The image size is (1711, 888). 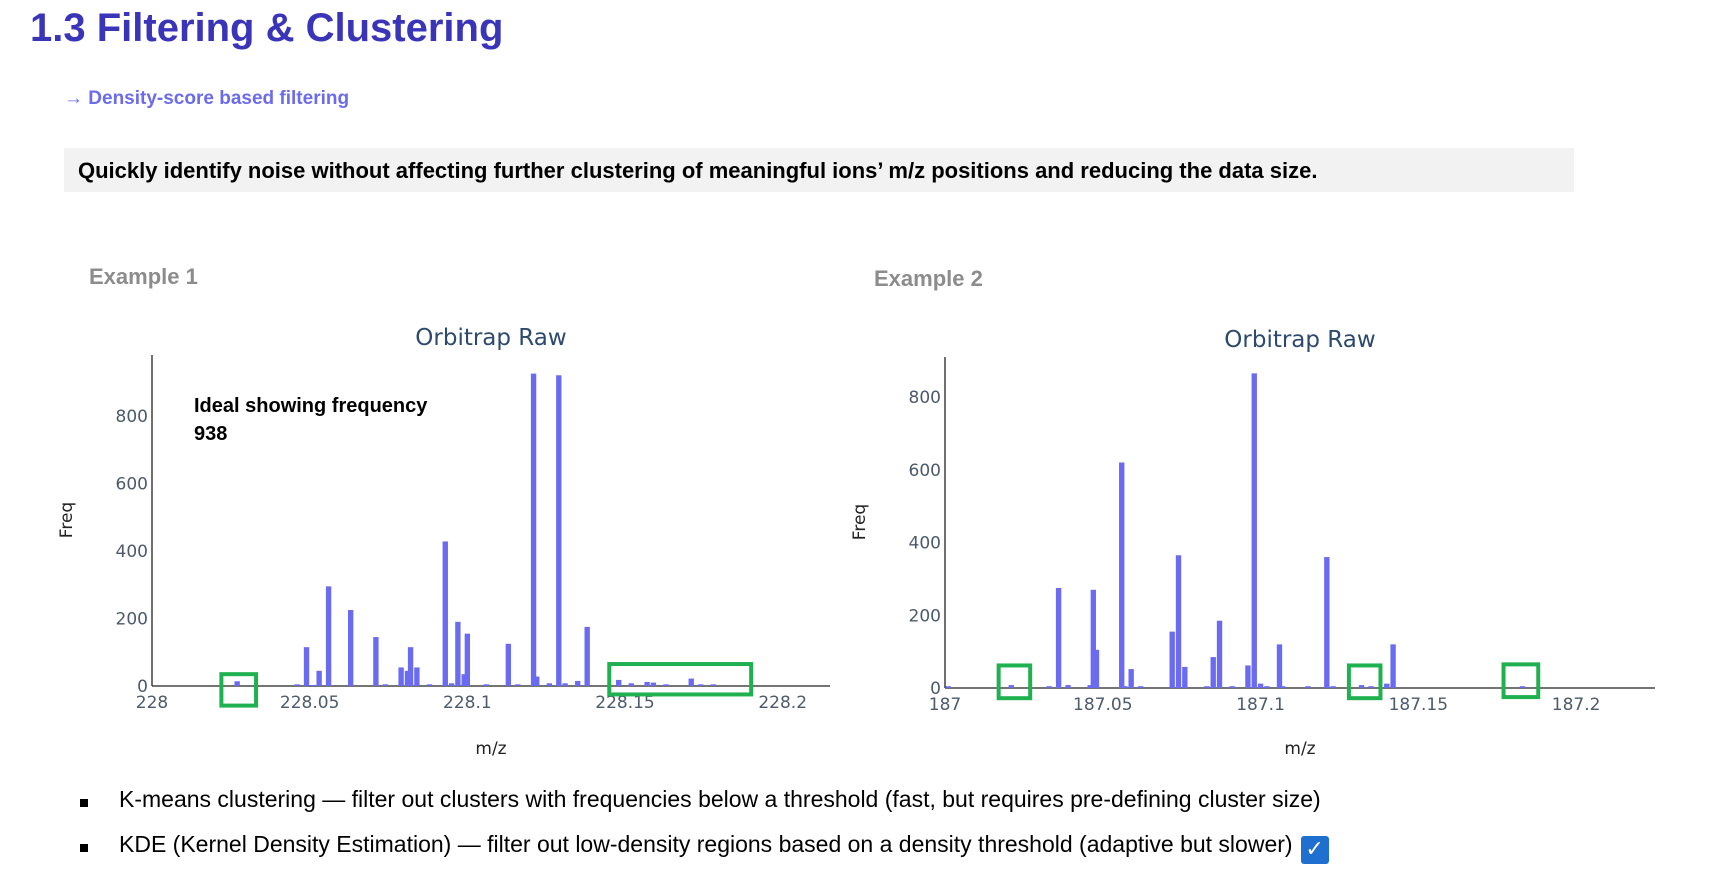 I want to click on ideal-frequency-annotation: Ideal showing frequency 938, so click(x=310, y=420).